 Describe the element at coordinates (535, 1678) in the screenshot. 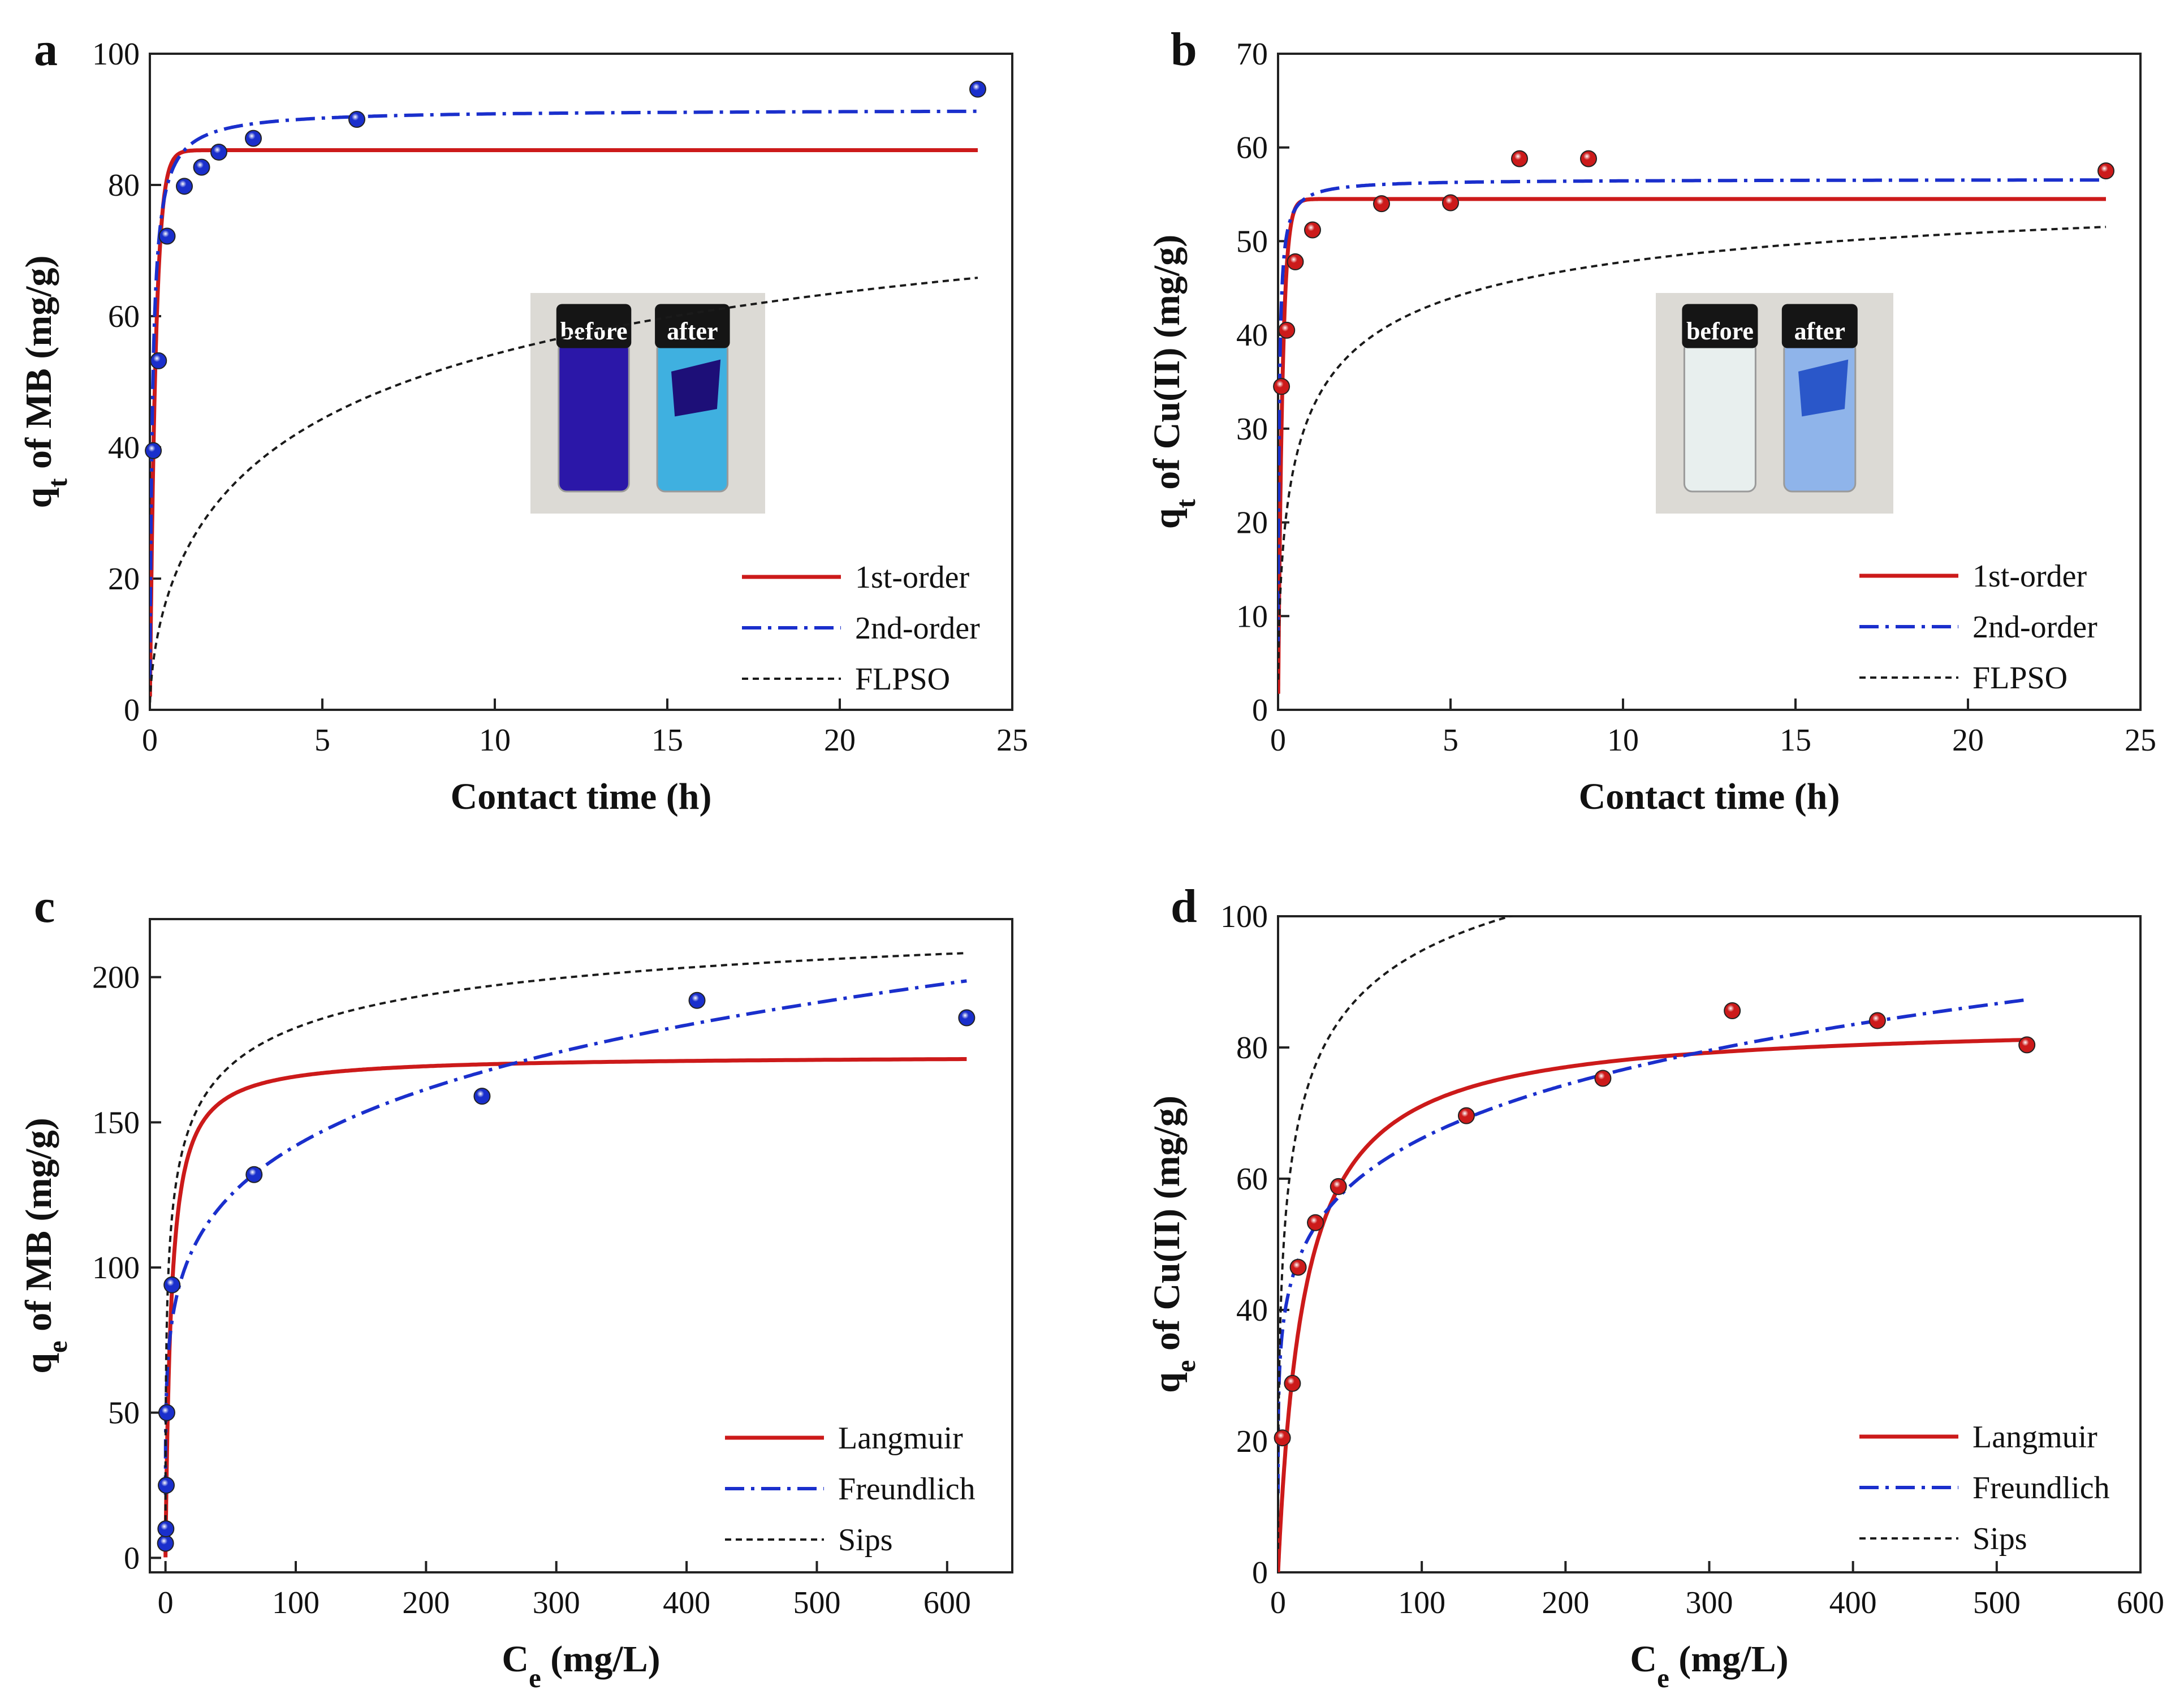

I see `x-title-sub: e` at that location.